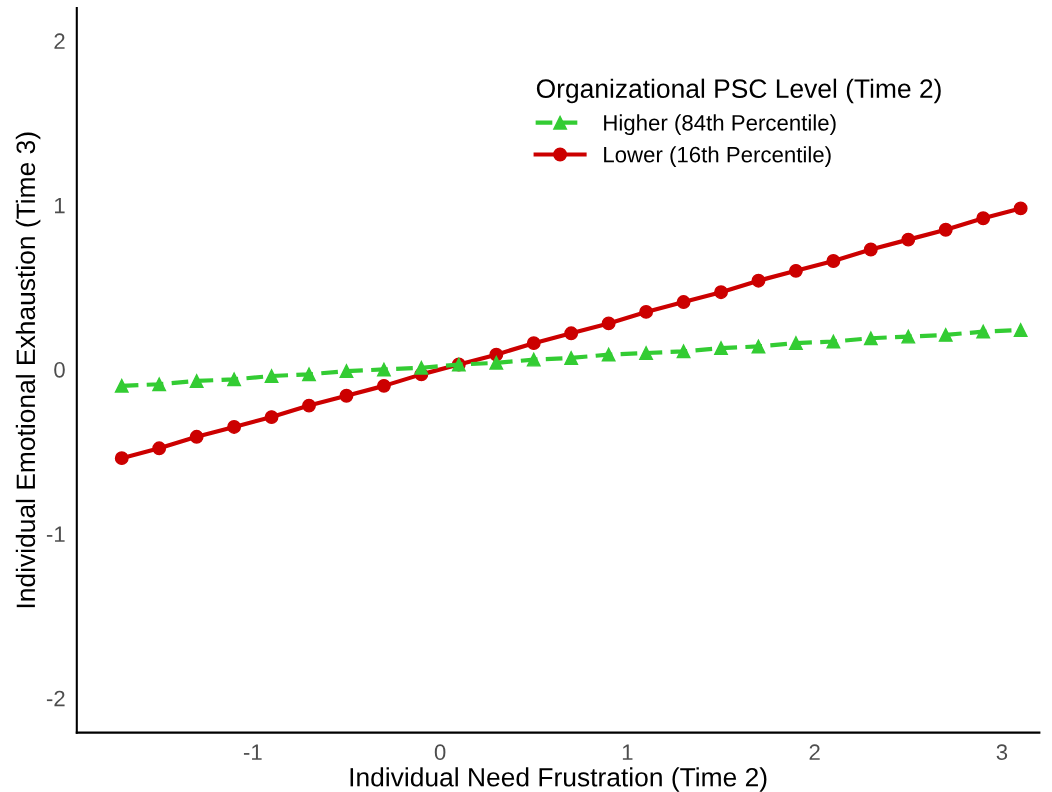  Describe the element at coordinates (28, 370) in the screenshot. I see `y-axis-title: Individual Emotional Exhaustion (Time 3)` at that location.